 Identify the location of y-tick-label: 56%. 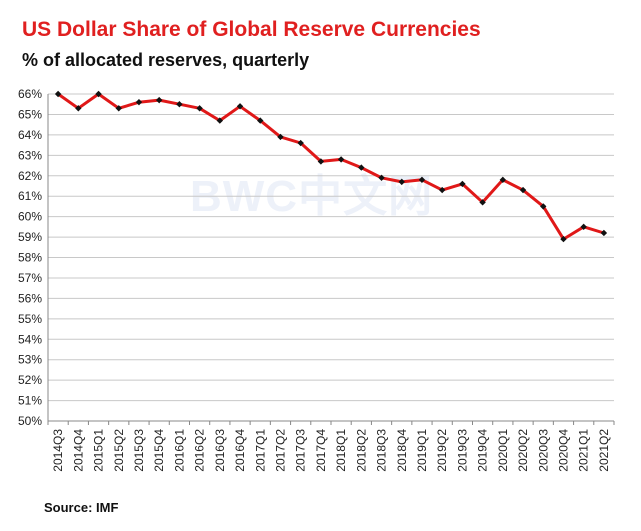
(30, 298).